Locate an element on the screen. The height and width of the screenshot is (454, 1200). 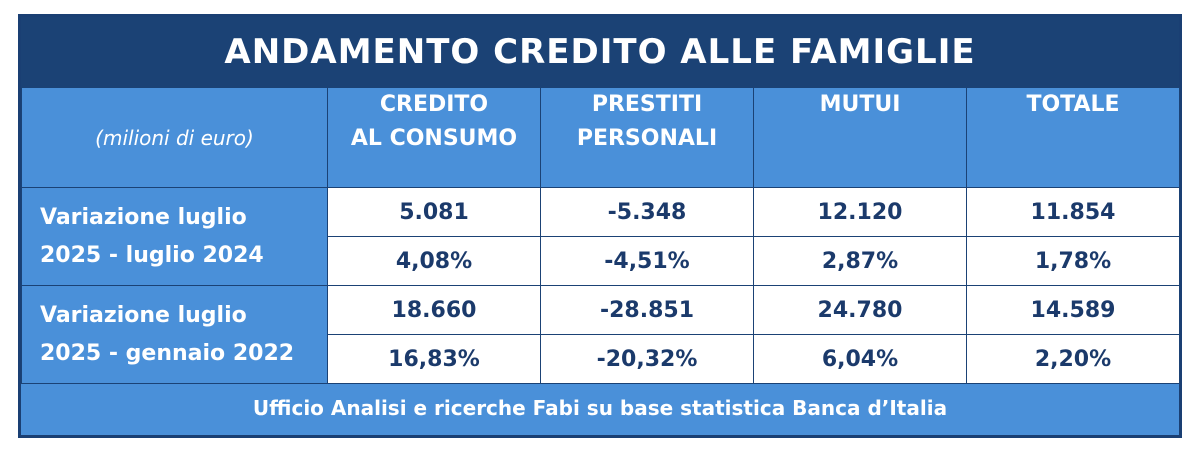
column-header-line: AL CONSUMO is located at coordinates (434, 138).